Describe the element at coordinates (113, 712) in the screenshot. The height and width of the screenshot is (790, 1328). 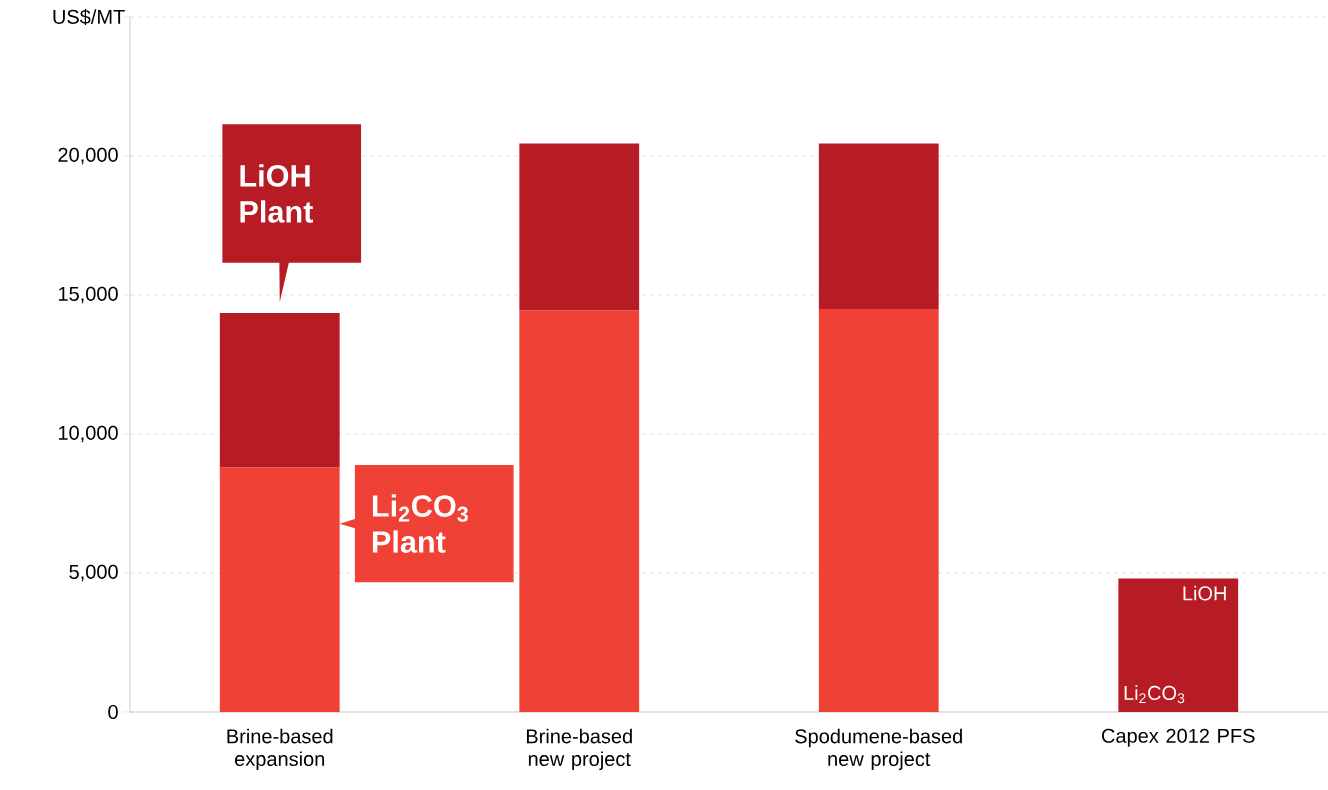
I see `y-tick-label: 0` at that location.